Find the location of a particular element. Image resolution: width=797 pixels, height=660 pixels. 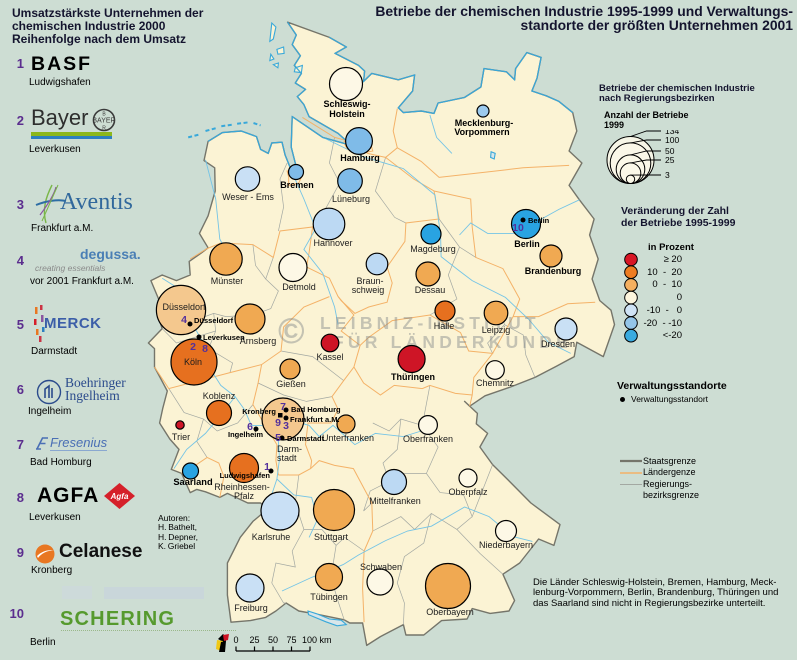

svg-text: Schleswig- is located at coordinates (346, 104).